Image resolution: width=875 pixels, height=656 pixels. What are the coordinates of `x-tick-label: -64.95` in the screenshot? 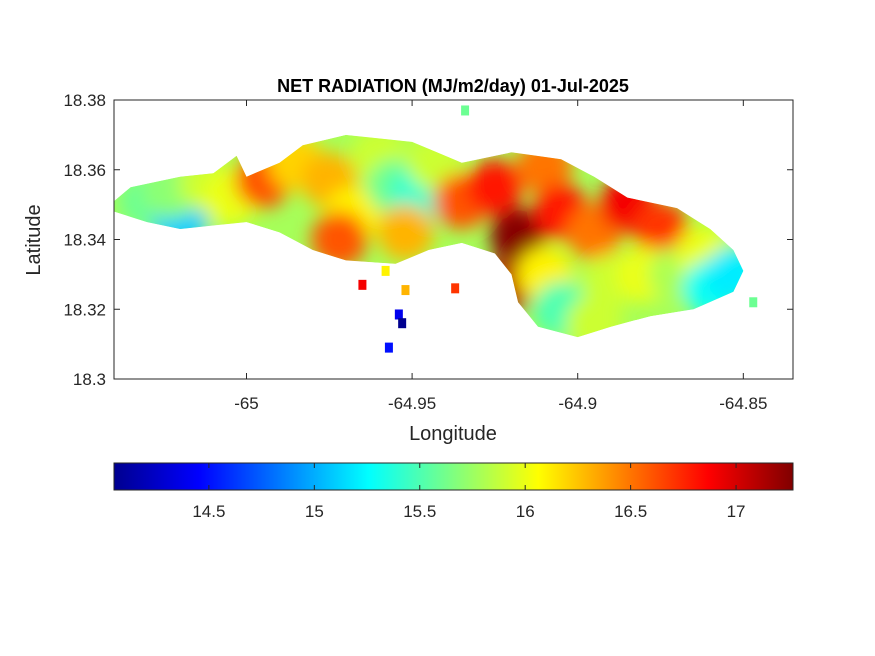 It's located at (412, 403).